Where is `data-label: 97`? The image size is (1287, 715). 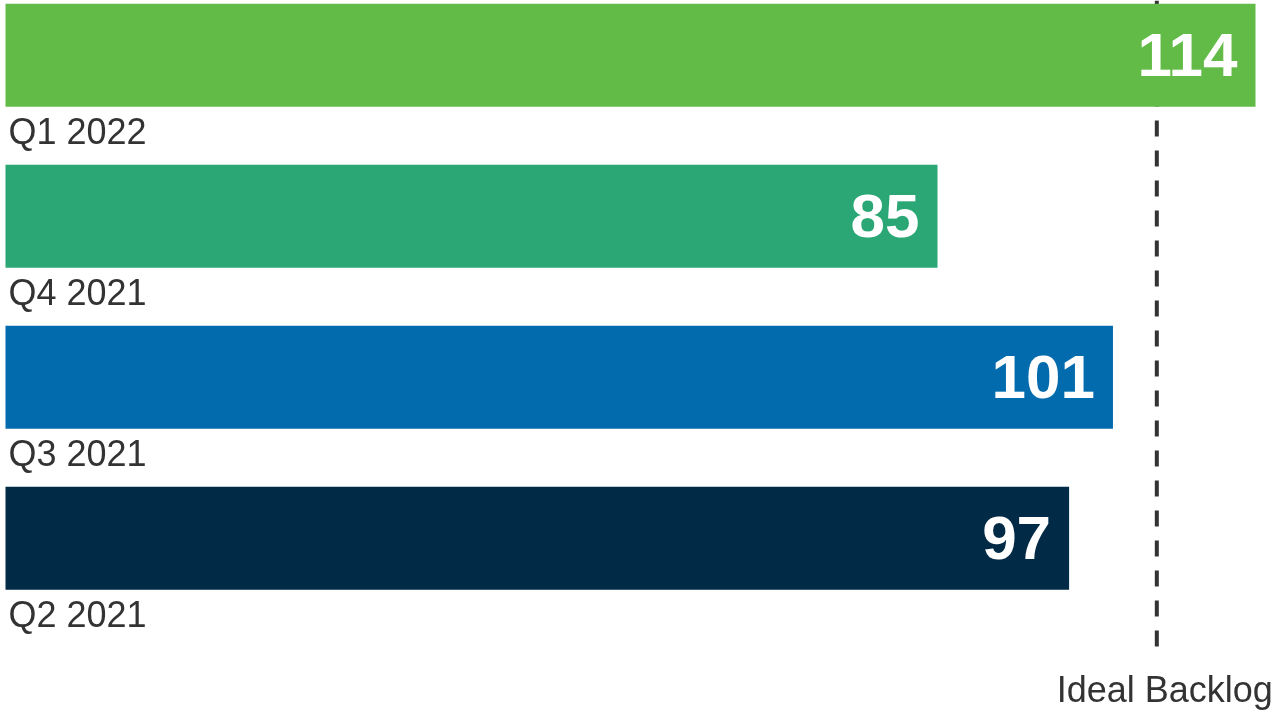 data-label: 97 is located at coordinates (1017, 538).